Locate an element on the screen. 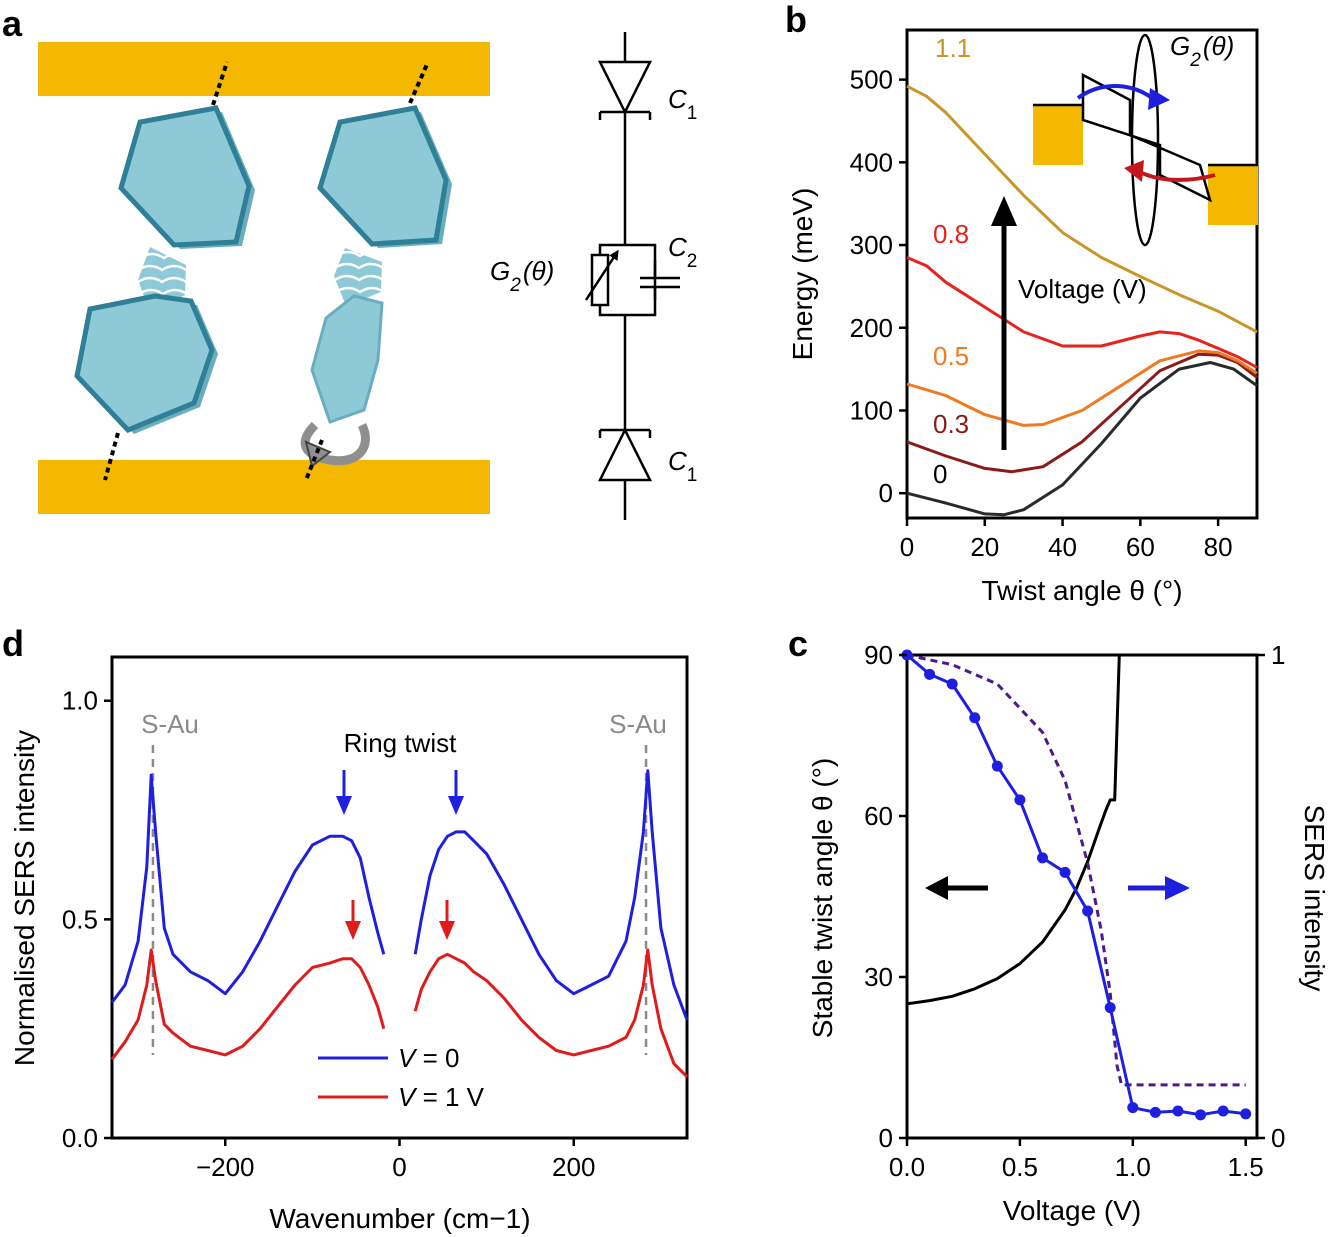  inset-g2-arg: (θ) is located at coordinates (1218, 46).